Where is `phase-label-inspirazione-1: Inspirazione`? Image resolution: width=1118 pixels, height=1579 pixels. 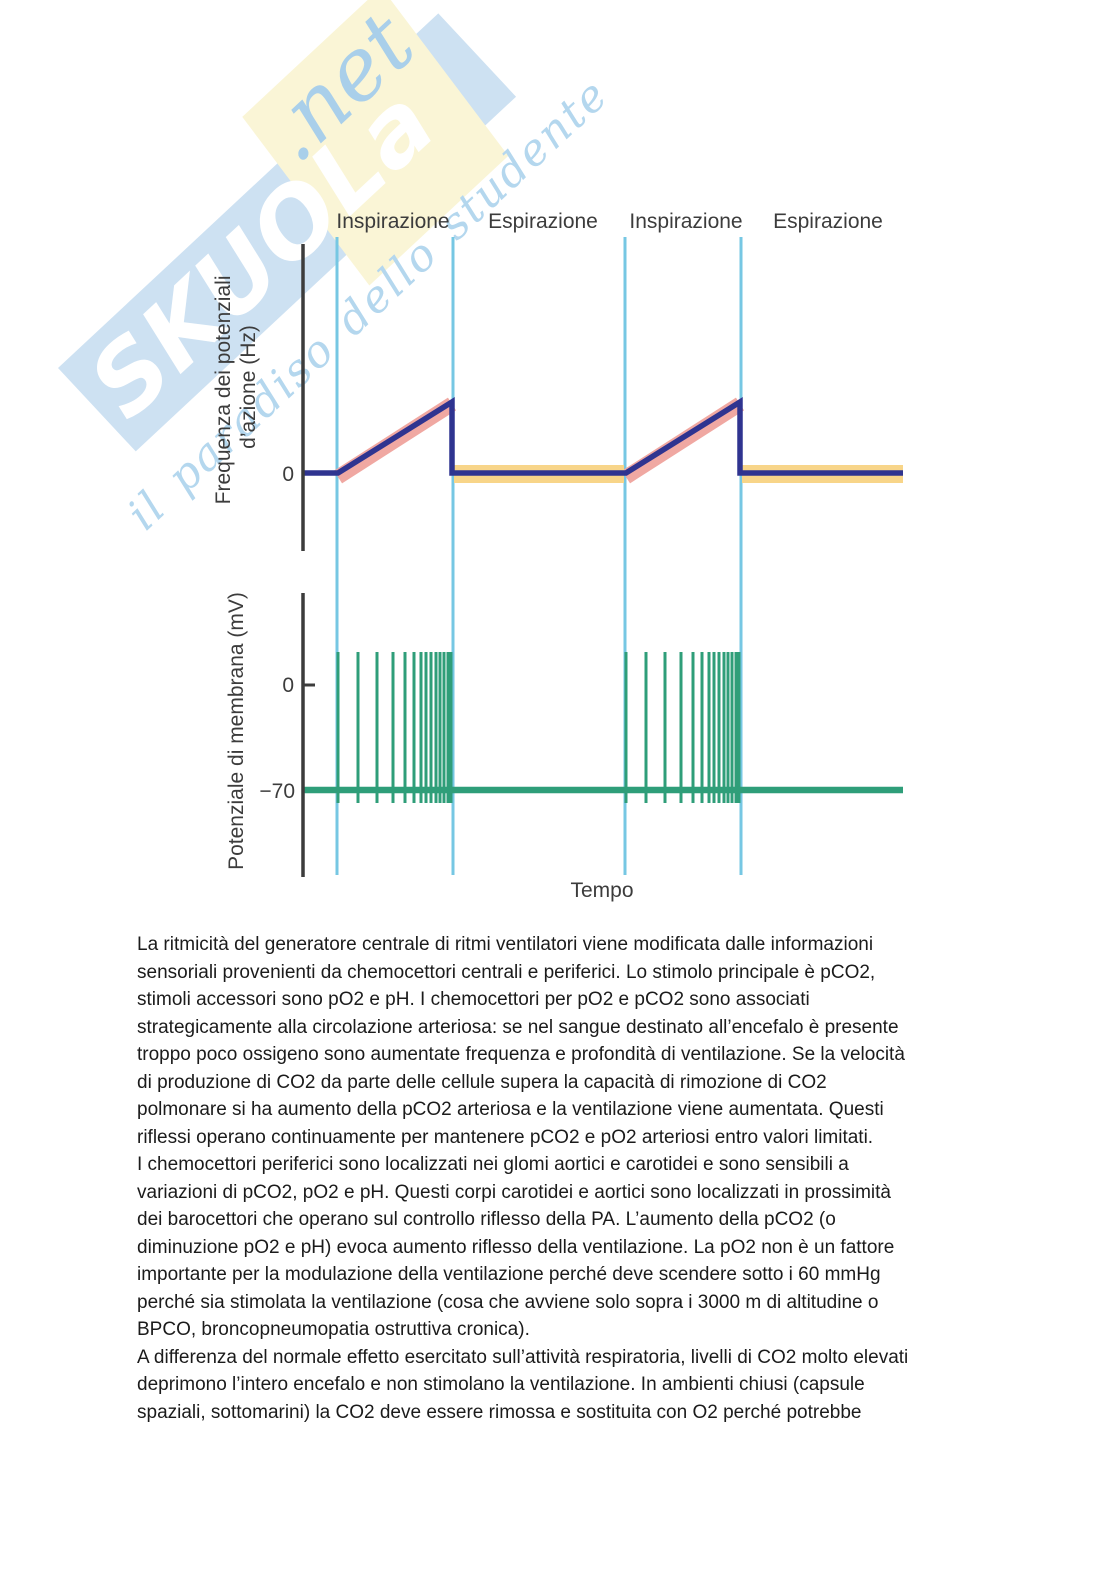
phase-label-inspirazione-1: Inspirazione is located at coordinates (392, 221).